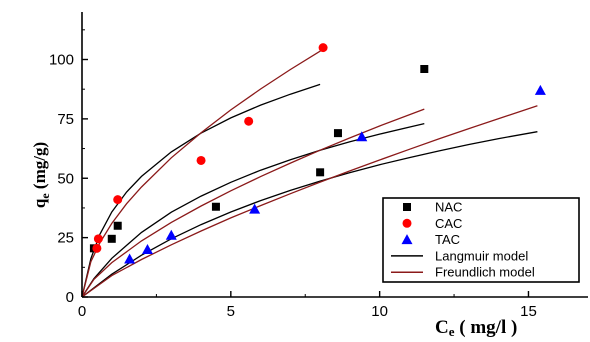  What do you see at coordinates (65, 119) in the screenshot?
I see `y-tick-label: 75` at bounding box center [65, 119].